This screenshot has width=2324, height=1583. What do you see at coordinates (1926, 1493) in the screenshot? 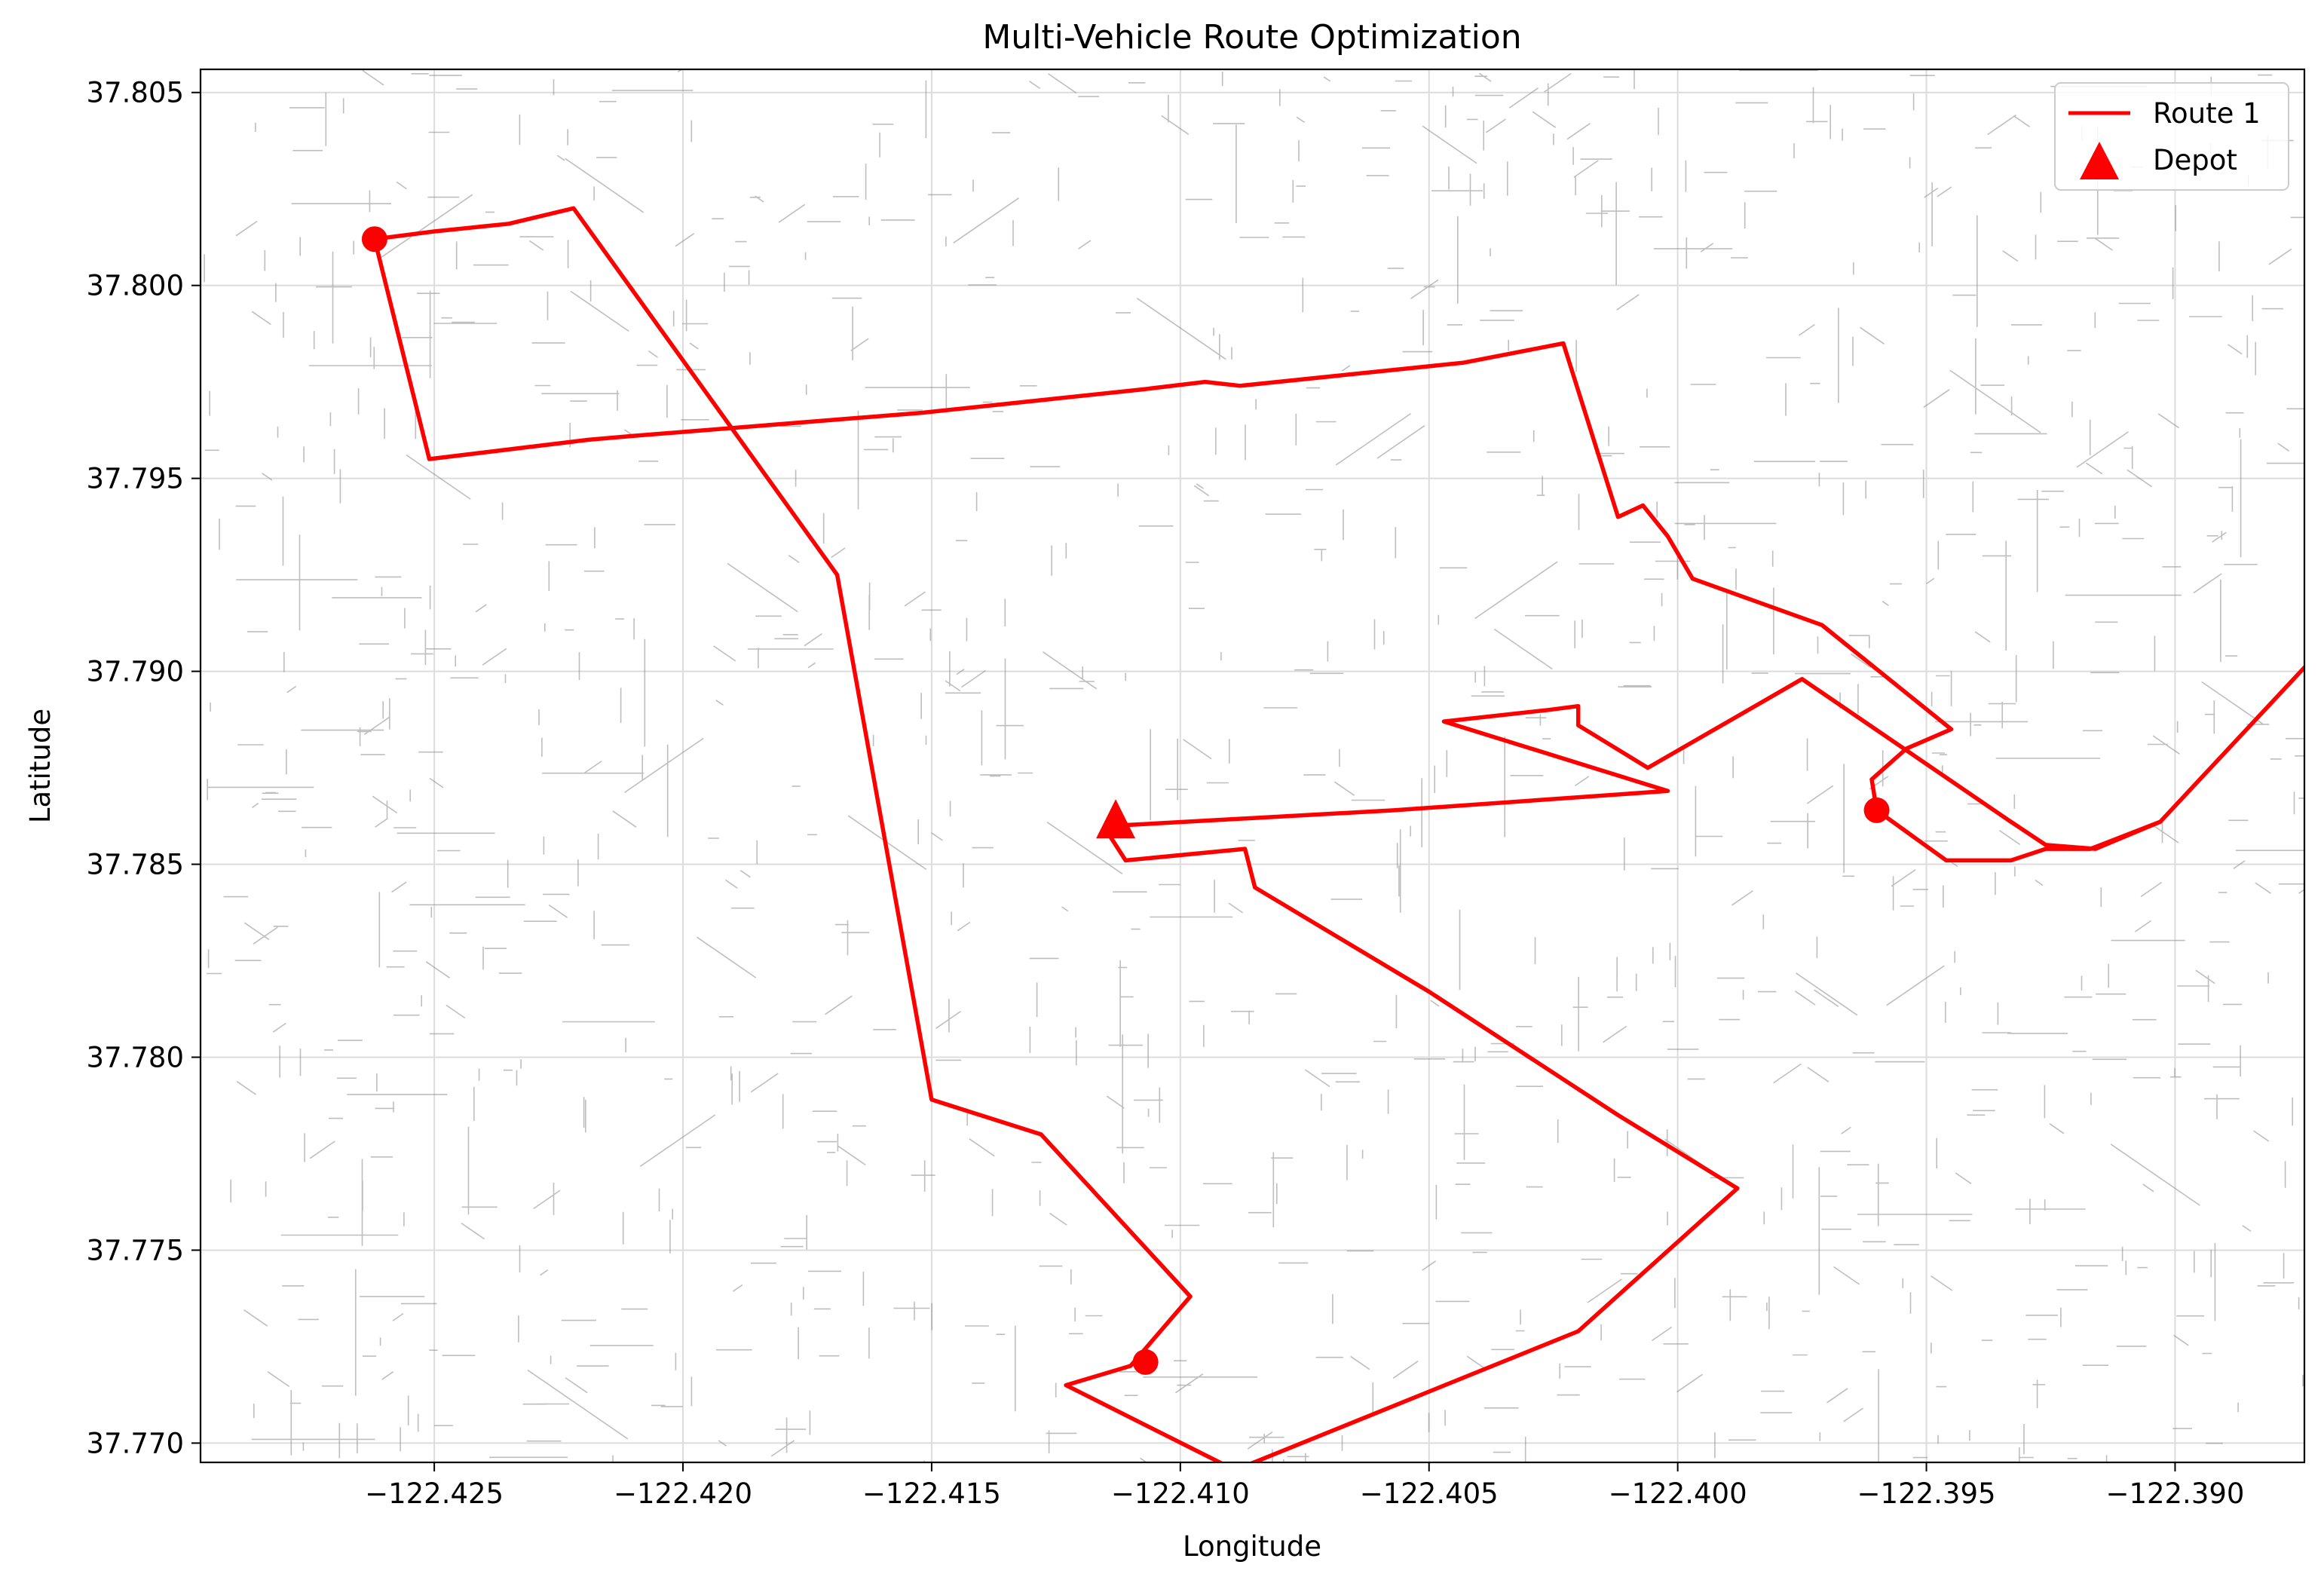
I see `x-tick-label: −122.395` at bounding box center [1926, 1493].